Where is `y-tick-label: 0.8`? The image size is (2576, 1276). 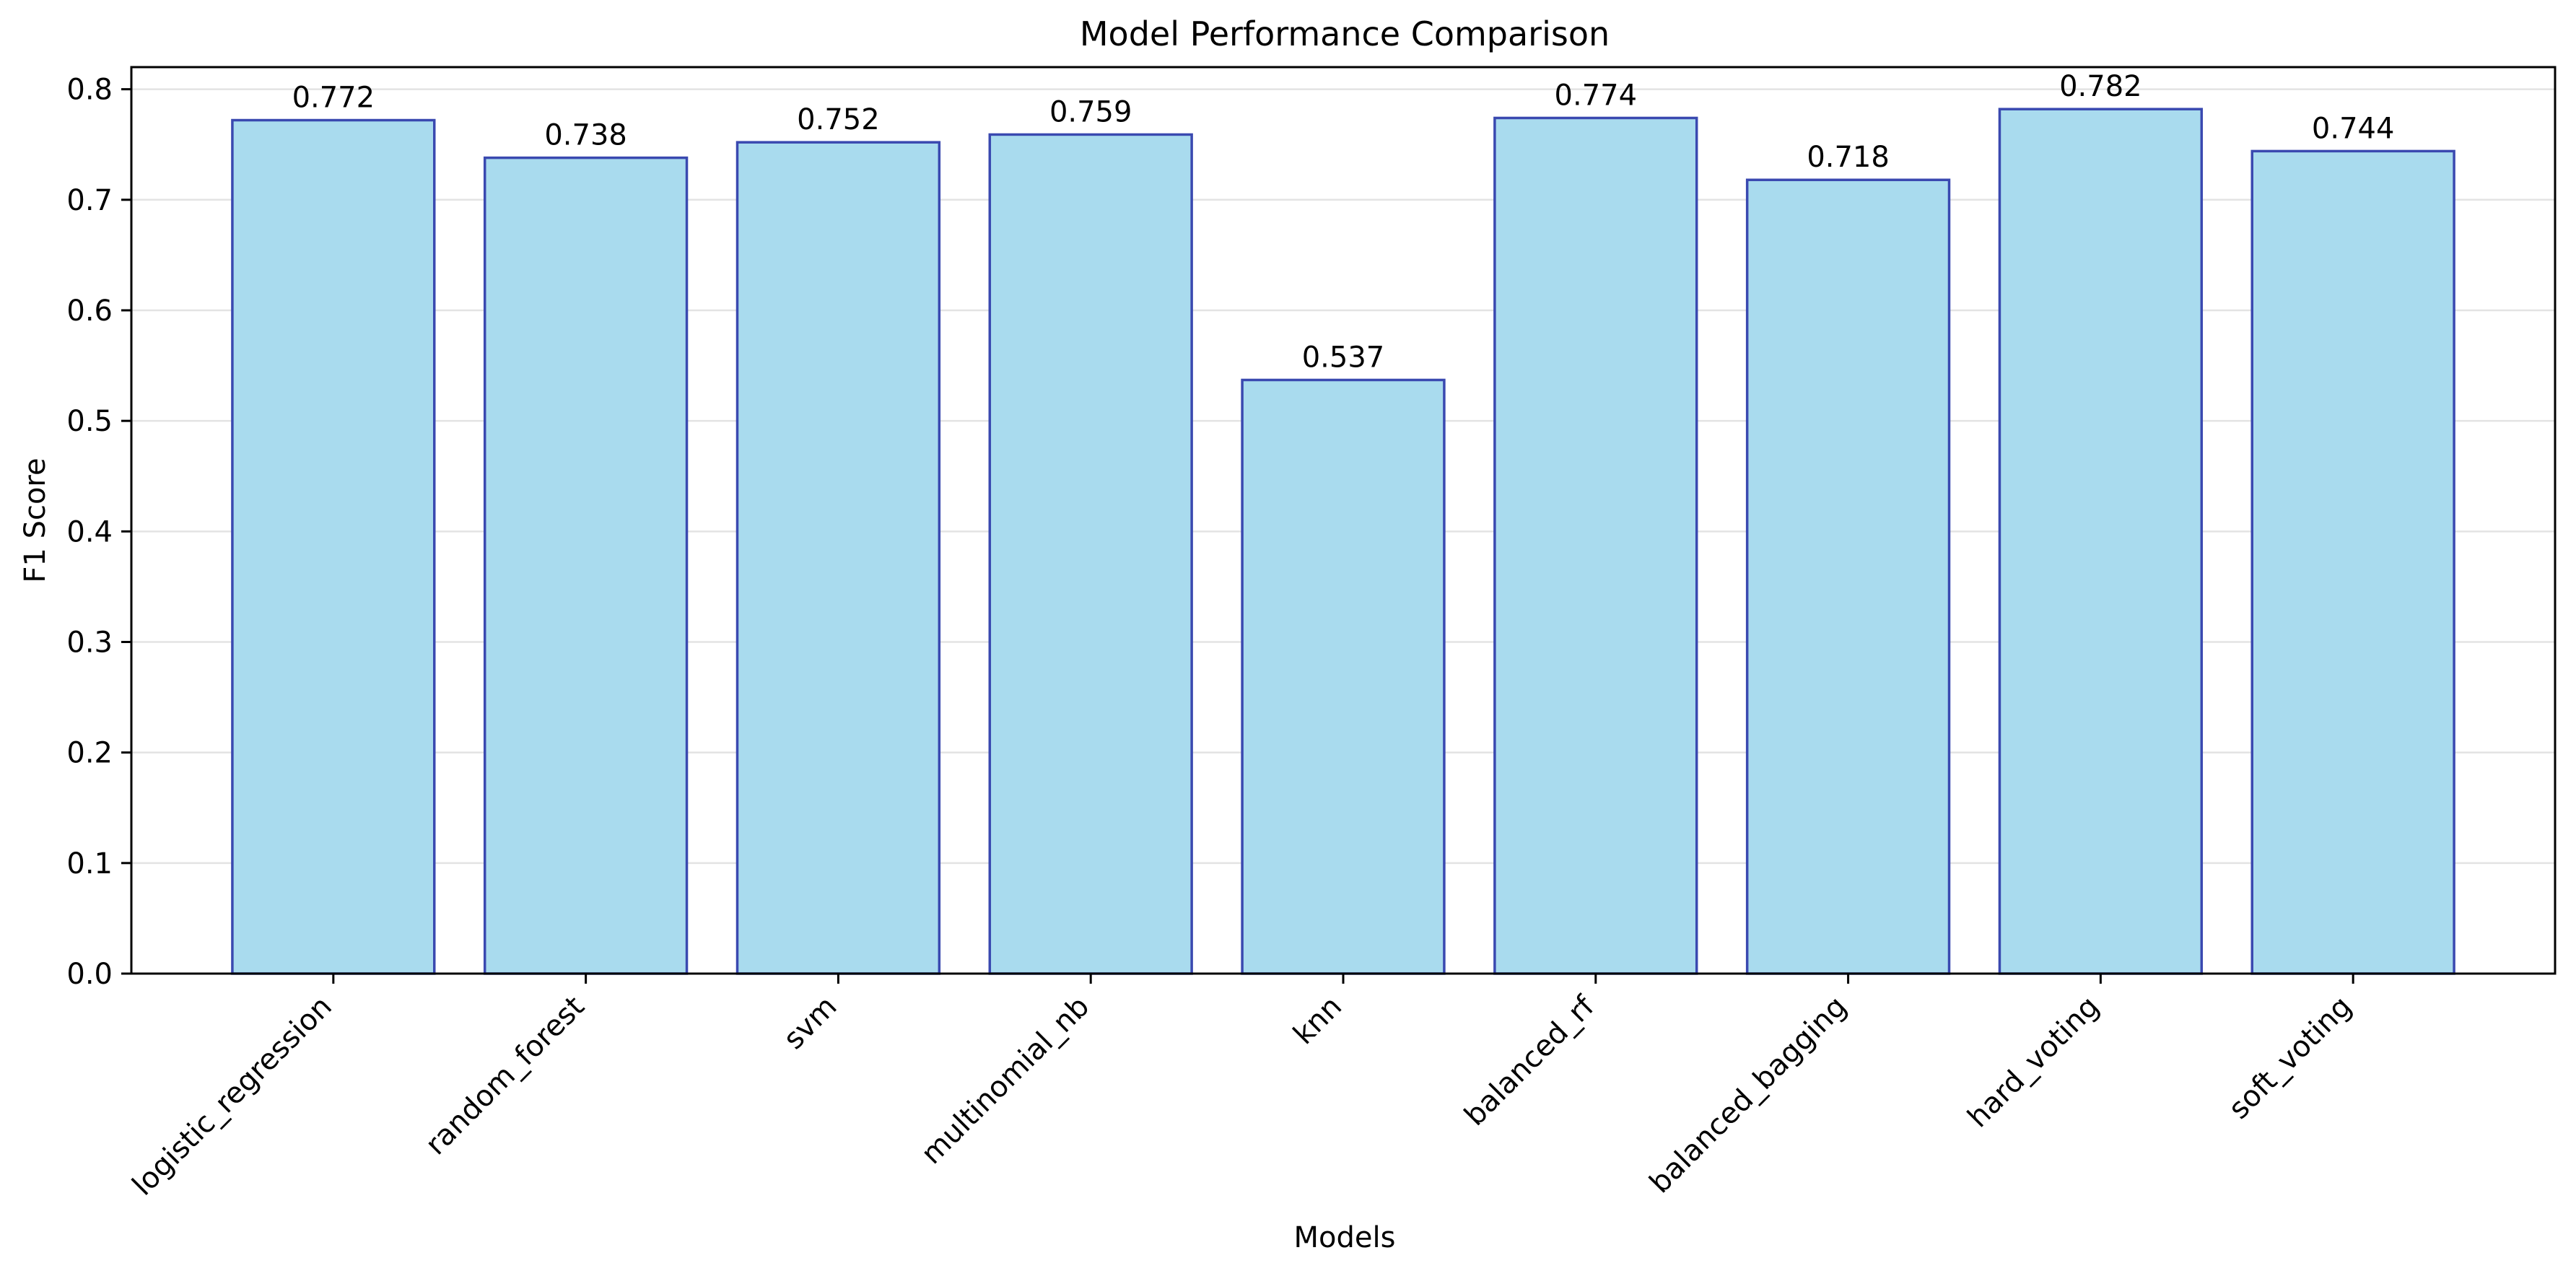 y-tick-label: 0.8 is located at coordinates (89, 90).